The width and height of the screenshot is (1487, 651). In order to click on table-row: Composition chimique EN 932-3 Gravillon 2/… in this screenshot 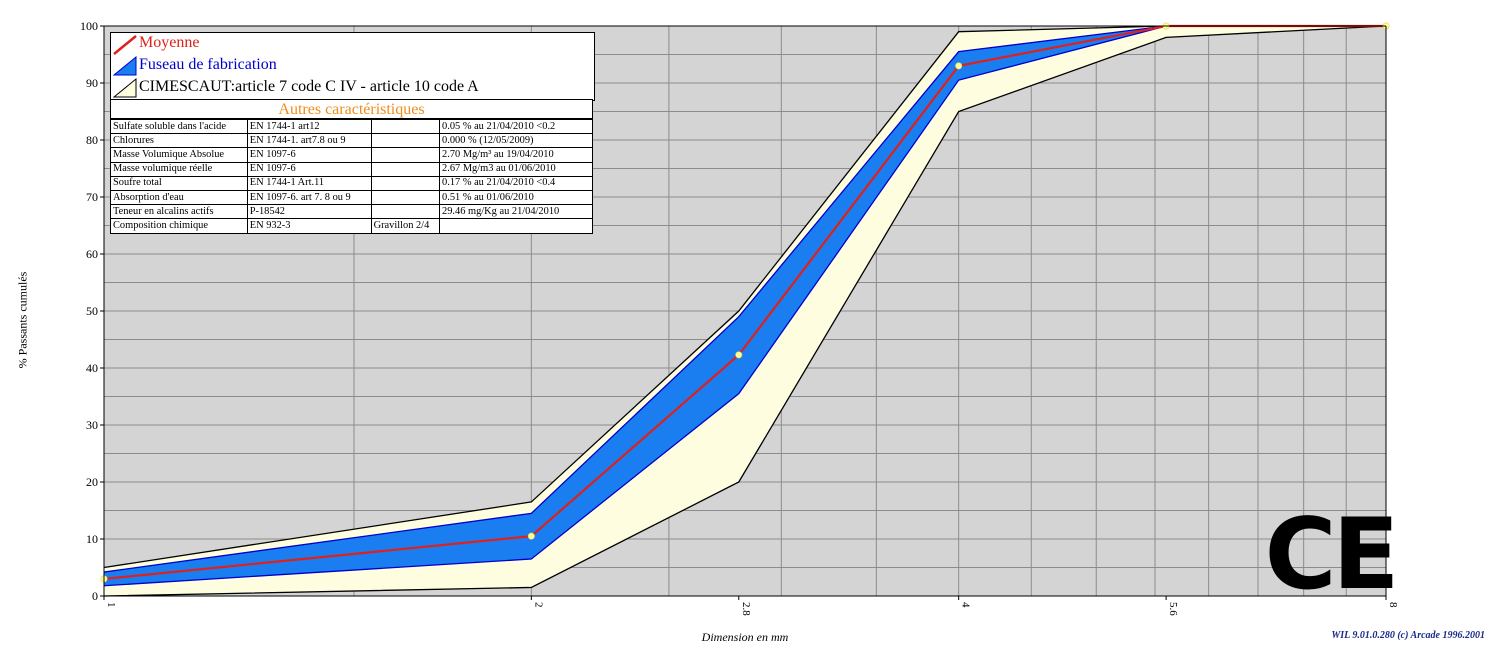, I will do `click(351, 226)`.